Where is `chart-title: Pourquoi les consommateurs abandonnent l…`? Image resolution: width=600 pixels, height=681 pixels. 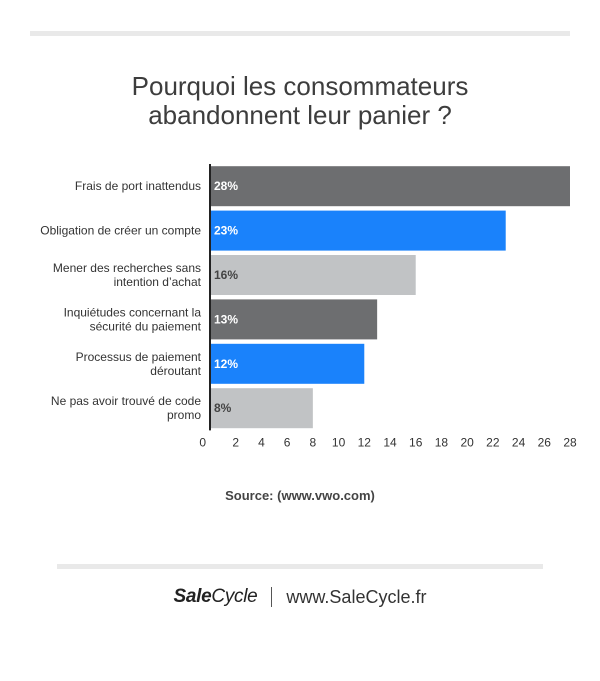
chart-title: Pourquoi les consommateurs abandonnent l… is located at coordinates (300, 101).